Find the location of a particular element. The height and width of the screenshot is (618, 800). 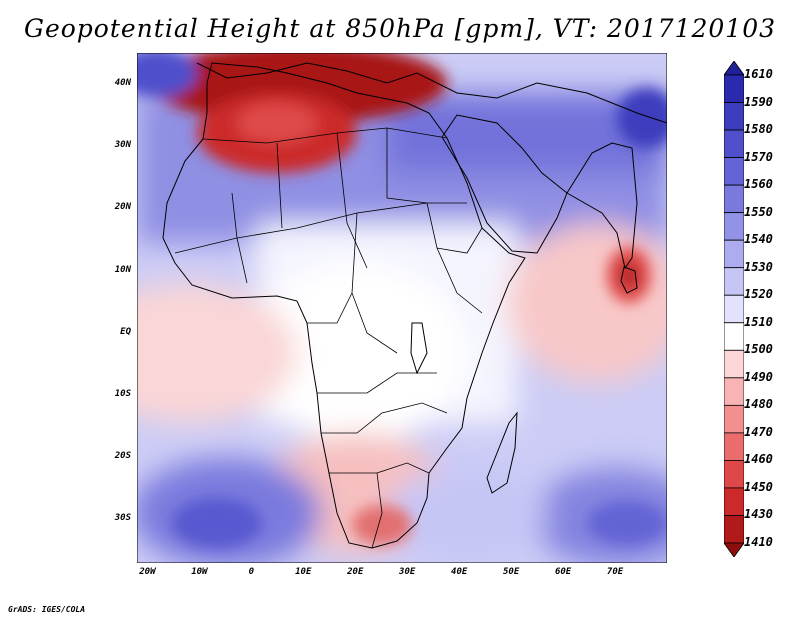

lat-label-10s: 10S is located at coordinates (122, 394).